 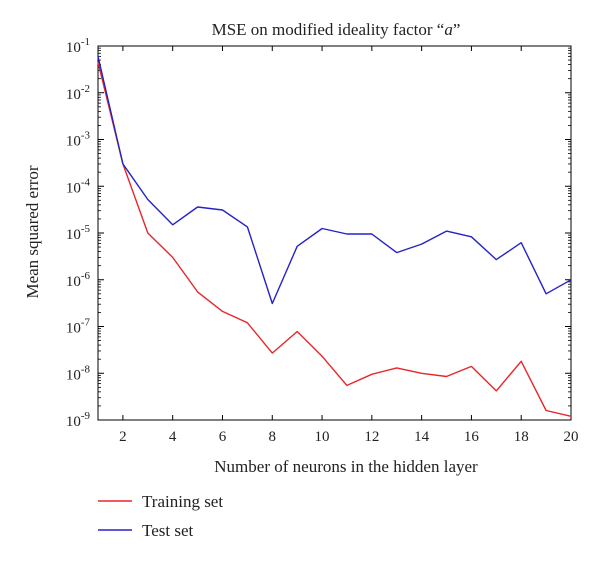 What do you see at coordinates (78, 46) in the screenshot?
I see `y-tick-label: 10⁻¹` at bounding box center [78, 46].